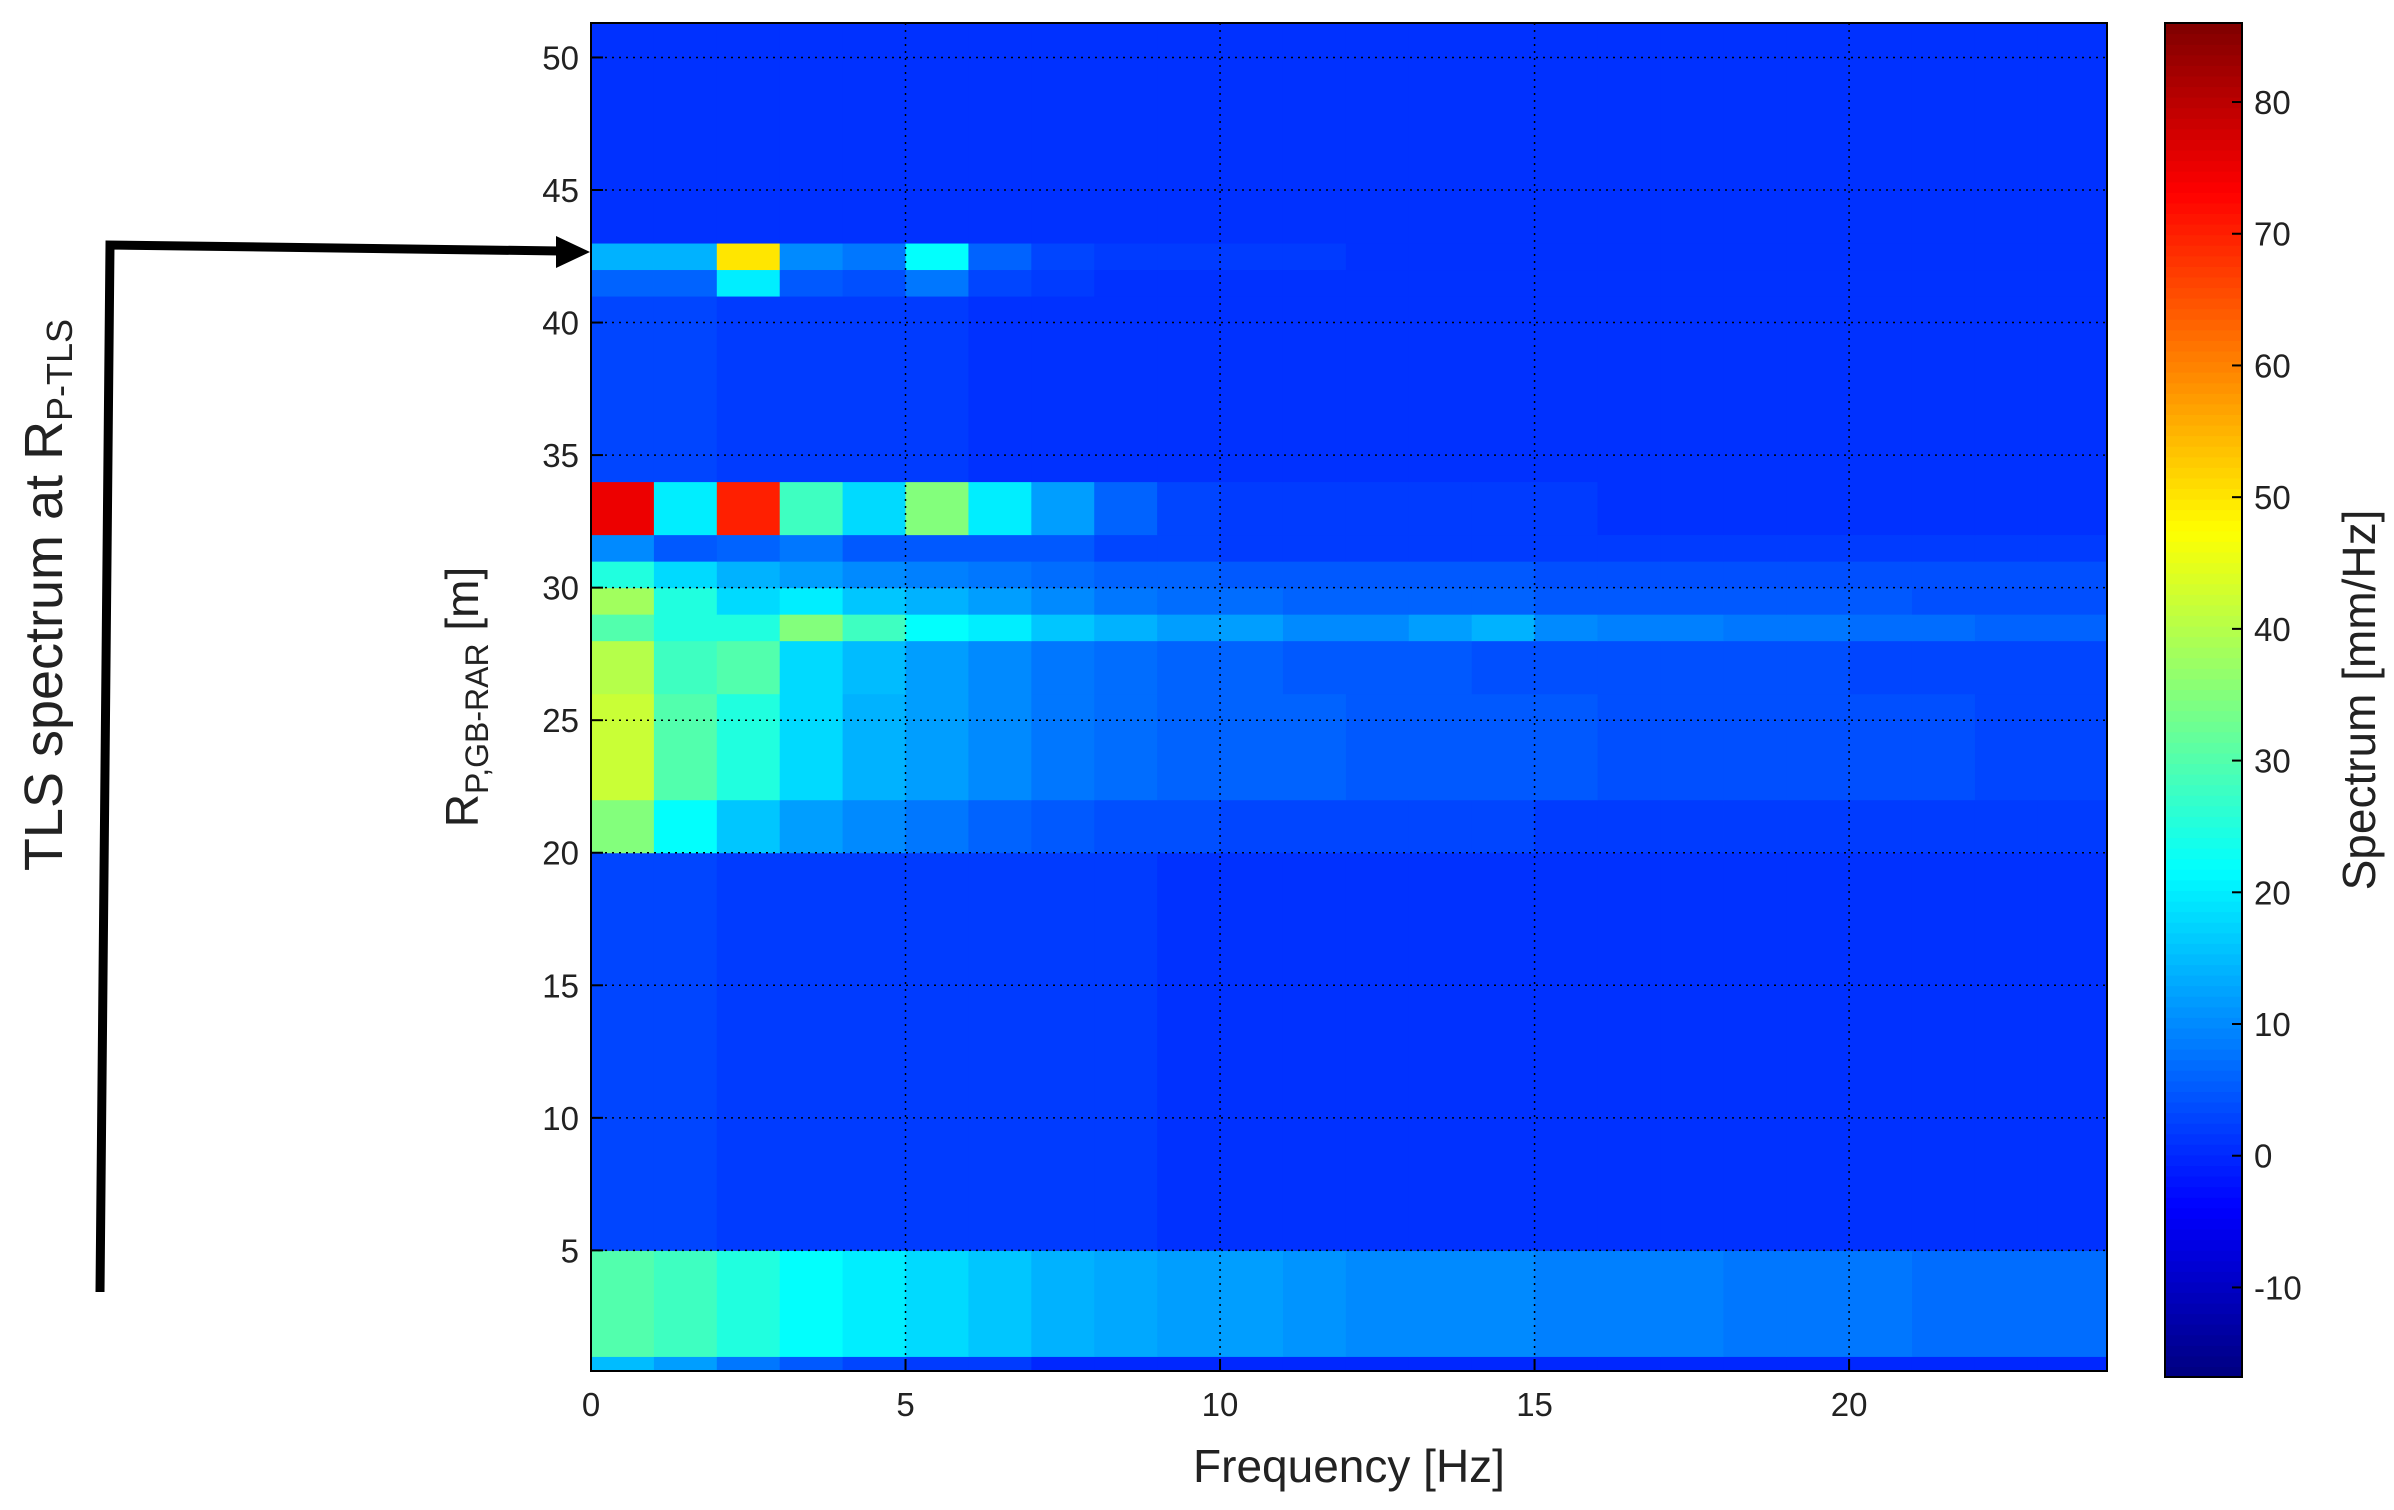 The image size is (2394, 1510). I want to click on colorbar-tick-label: 50, so click(2272, 497).